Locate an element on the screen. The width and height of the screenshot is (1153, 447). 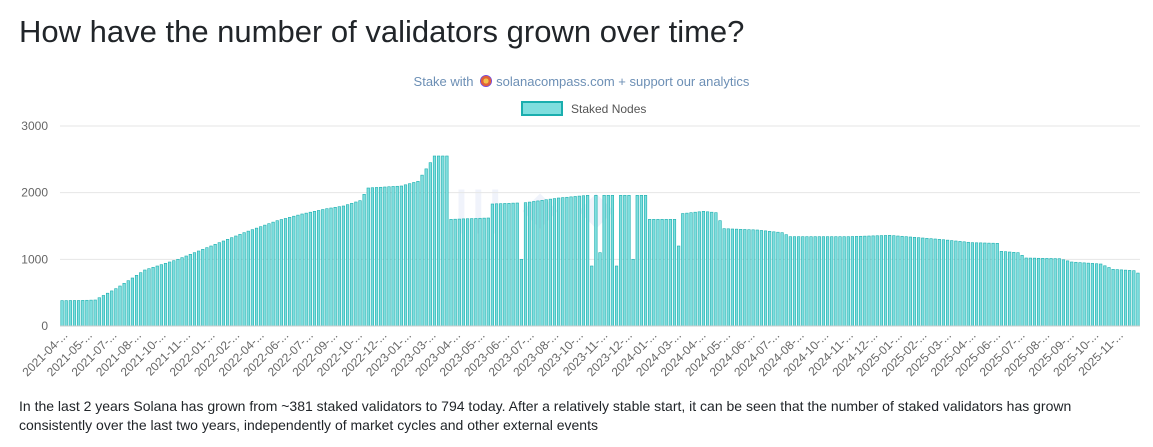
legend-item-staked-nodes: Staked Nodes is located at coordinates (583, 108).